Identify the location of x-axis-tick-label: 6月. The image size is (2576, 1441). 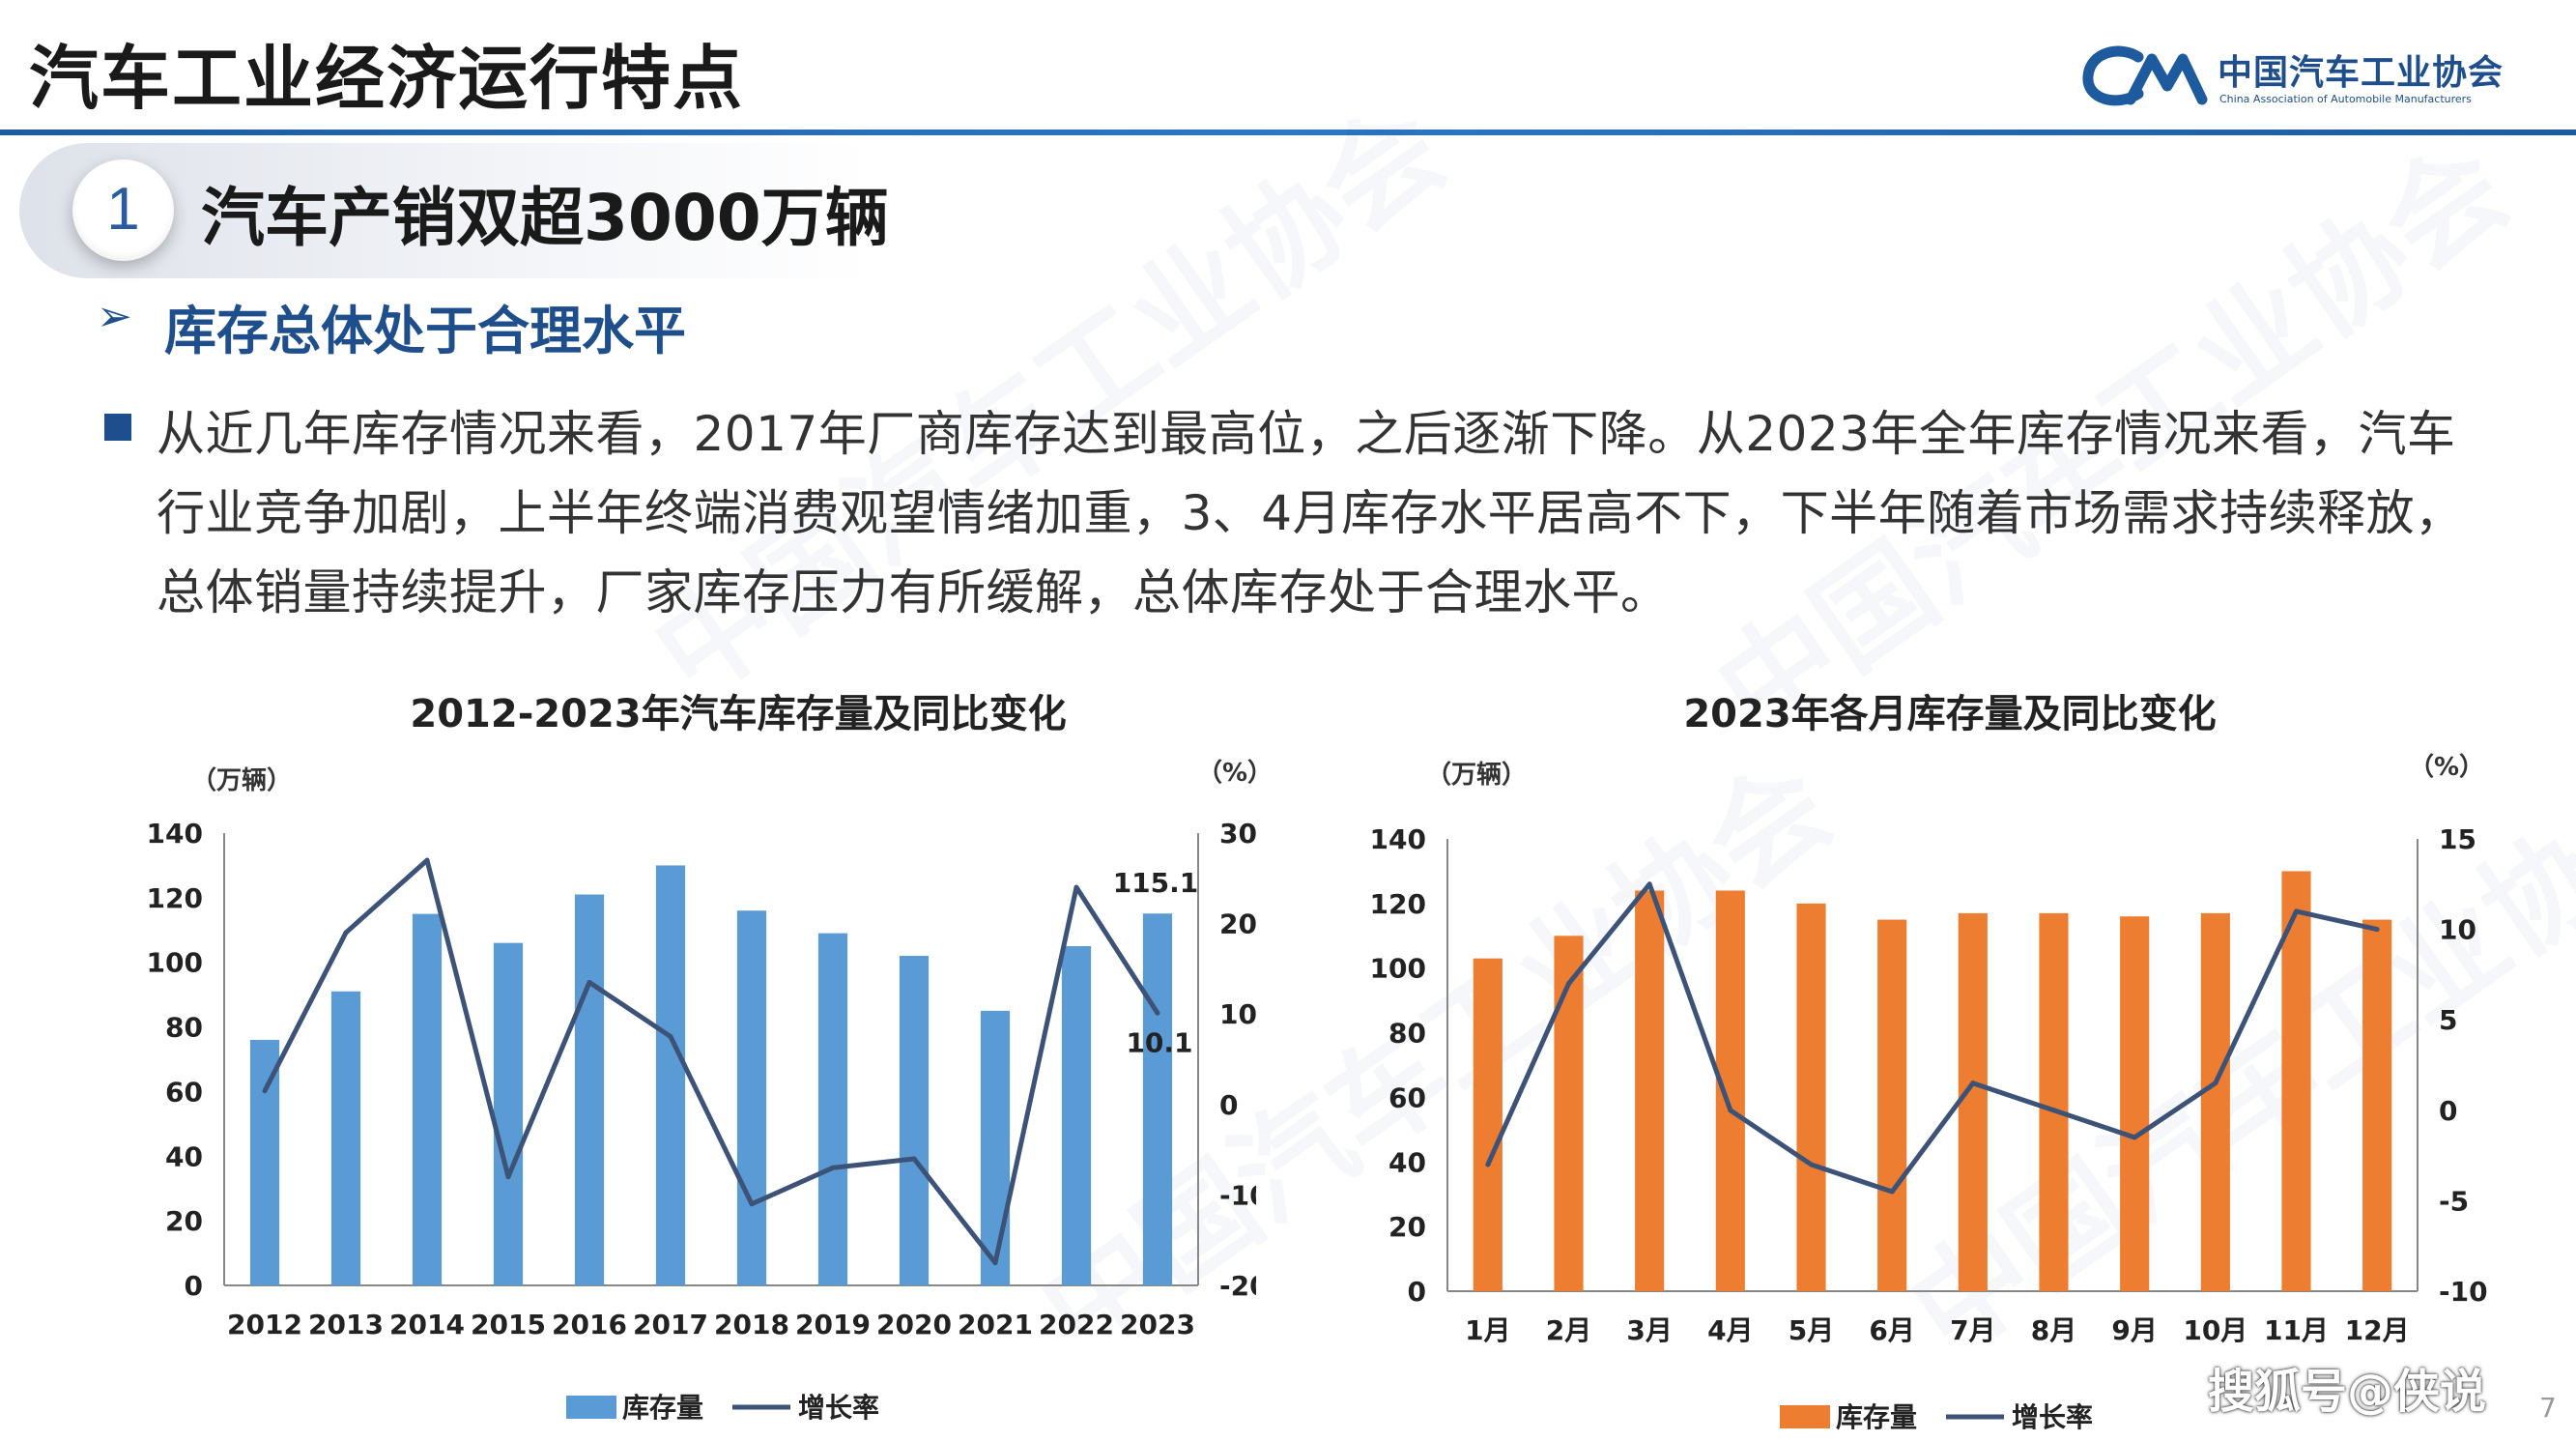
(1892, 1330).